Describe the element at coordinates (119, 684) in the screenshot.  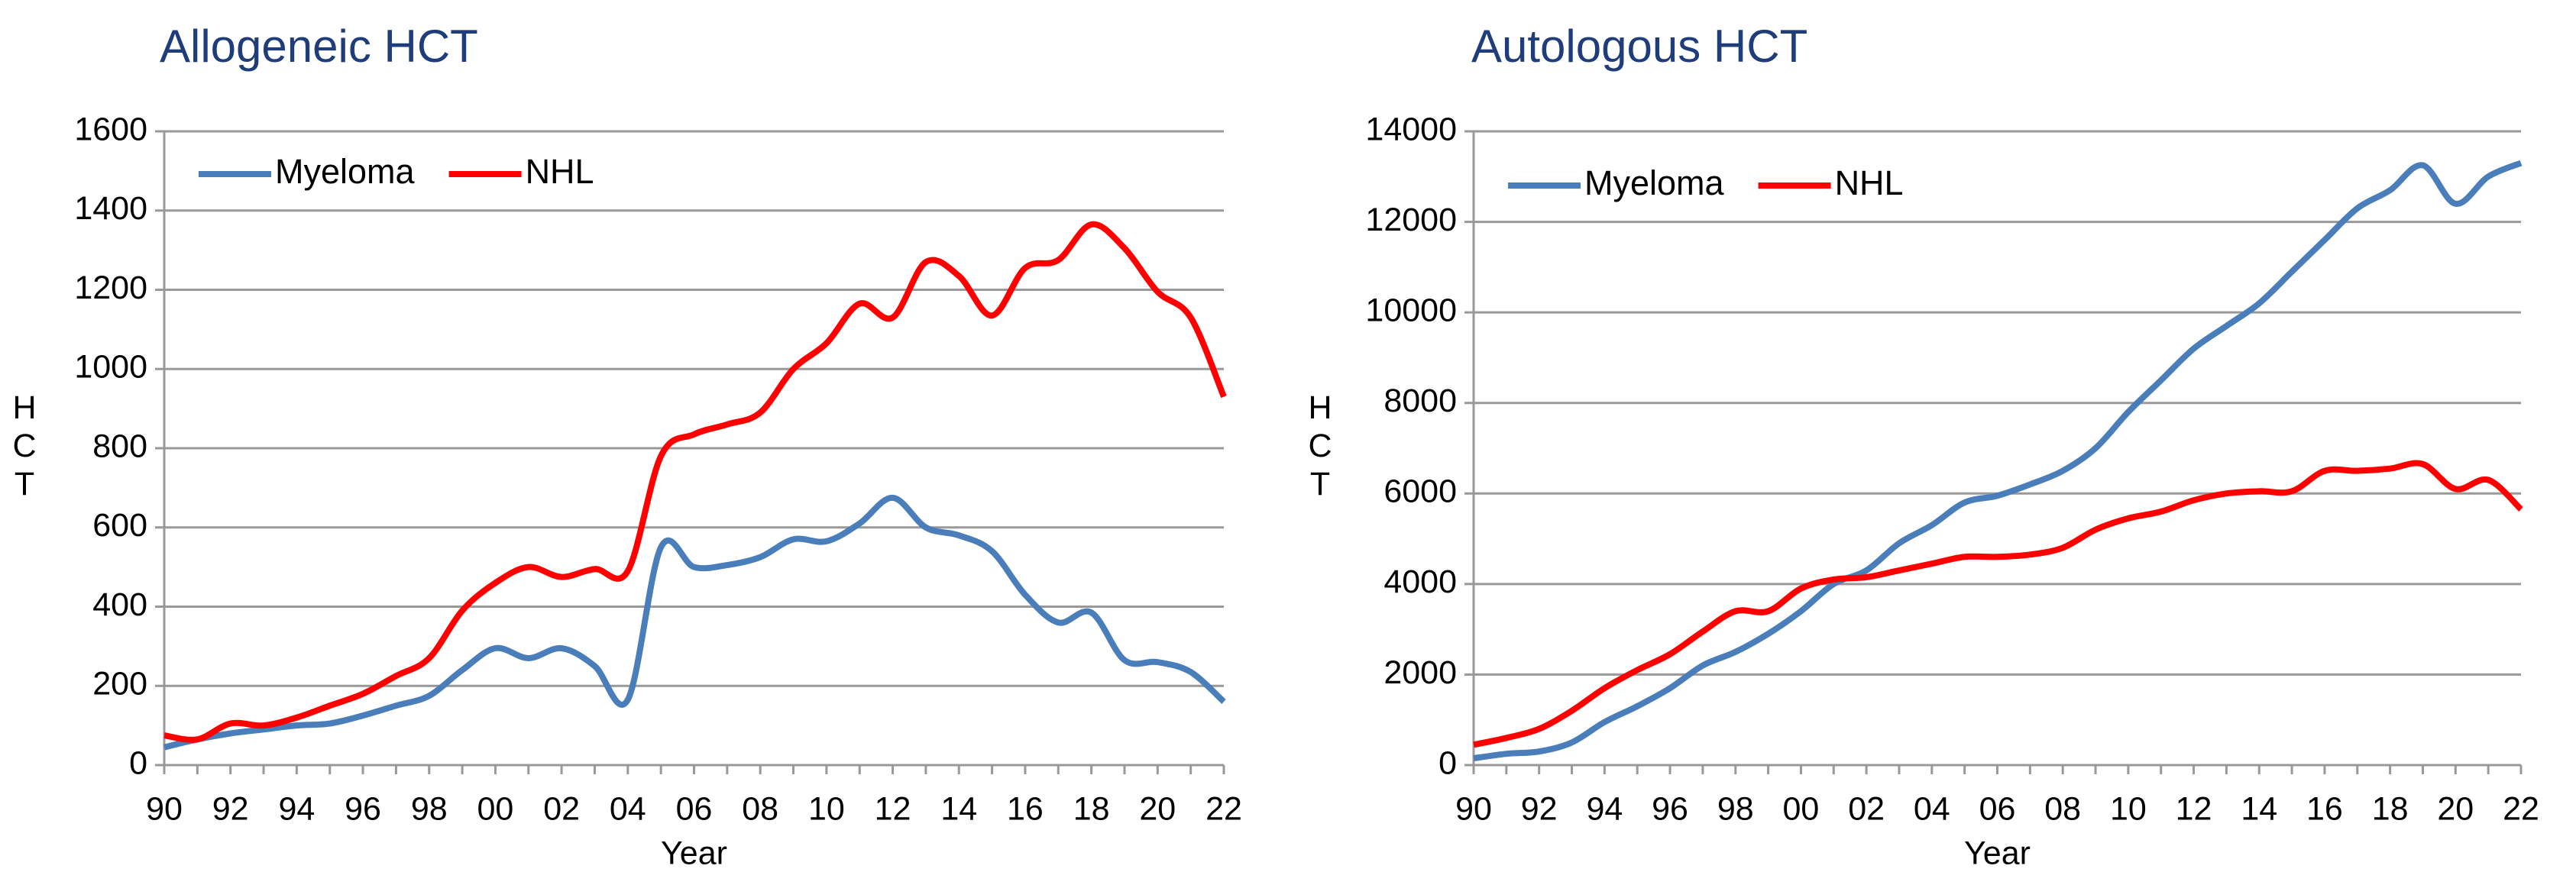
I see `y-tick-label: 200` at that location.